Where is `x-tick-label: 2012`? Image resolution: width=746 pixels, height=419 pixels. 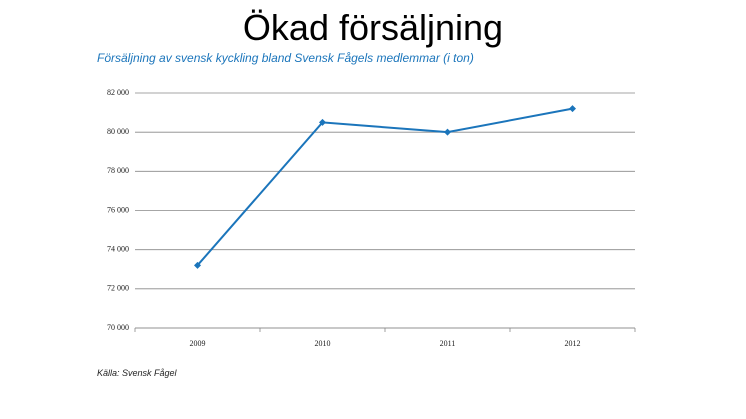 x-tick-label: 2012 is located at coordinates (573, 343).